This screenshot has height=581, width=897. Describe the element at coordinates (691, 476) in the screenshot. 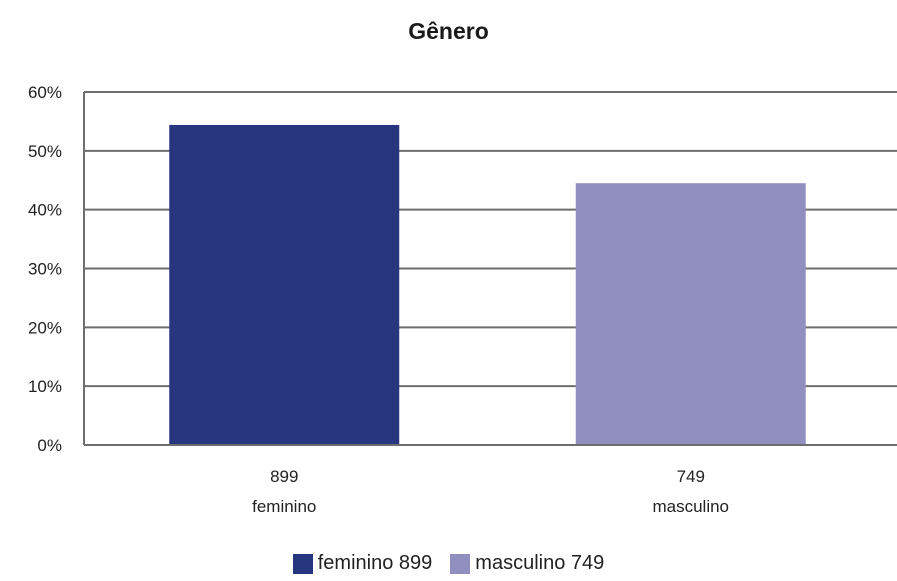

I see `x-count-label-masculino: 749` at that location.